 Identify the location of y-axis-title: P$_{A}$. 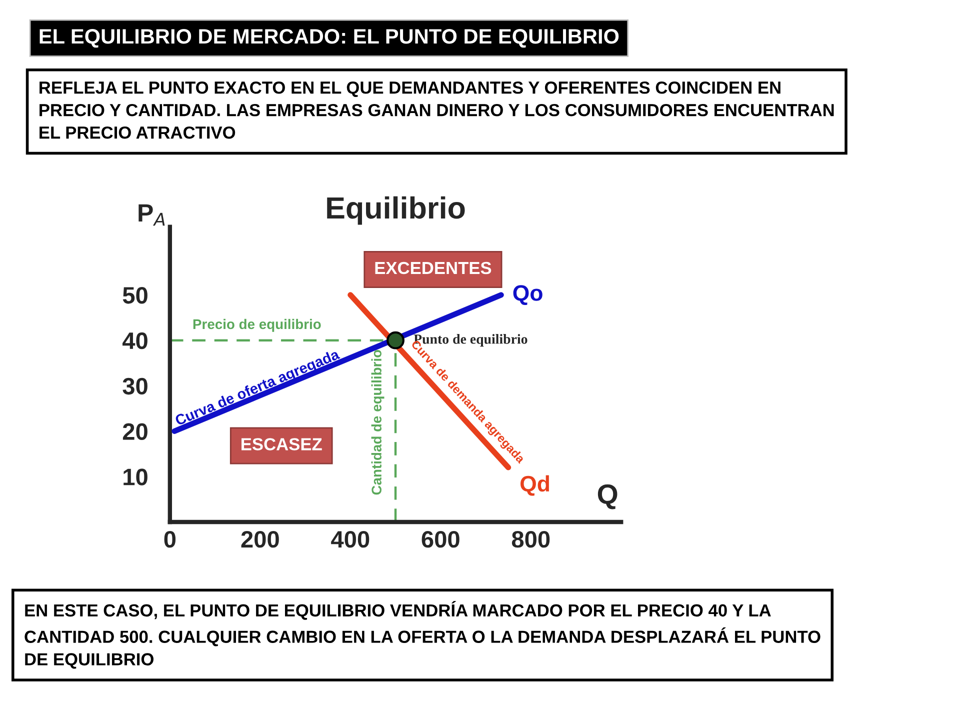
(151, 215).